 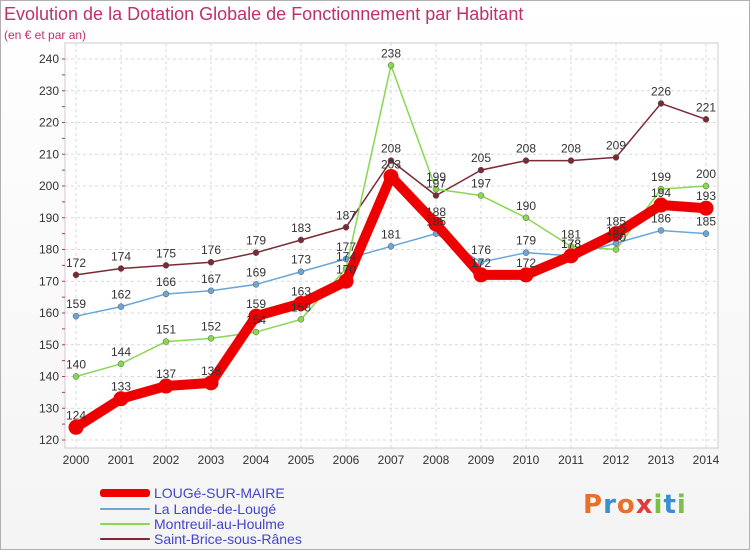 I want to click on data-label: 174, so click(x=121, y=257).